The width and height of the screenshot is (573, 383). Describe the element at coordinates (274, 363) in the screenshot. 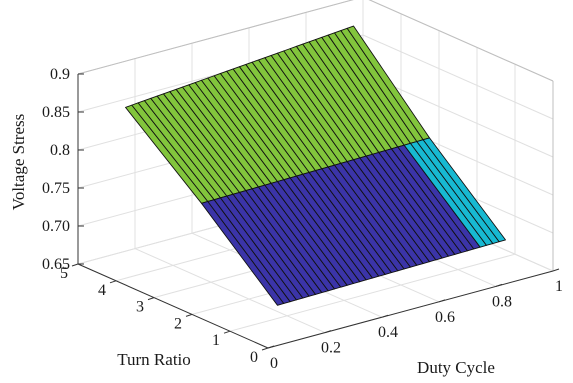

I see `x-tick-label: 0` at that location.